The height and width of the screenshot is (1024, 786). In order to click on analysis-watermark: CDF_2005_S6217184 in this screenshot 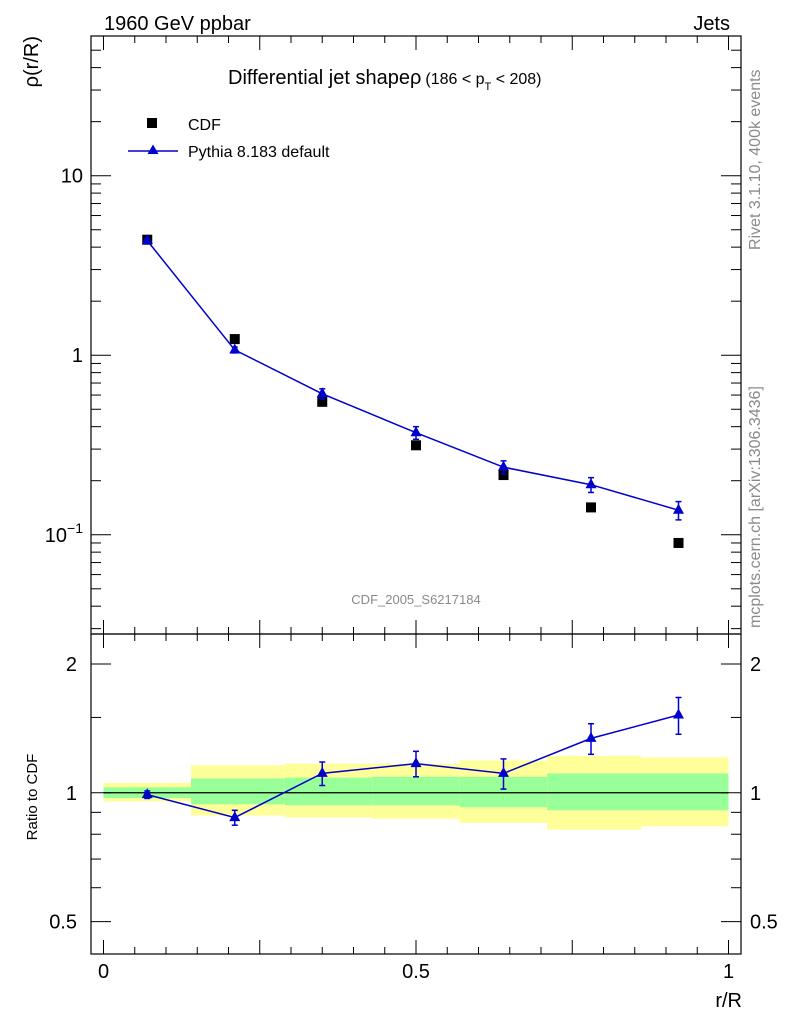, I will do `click(415, 599)`.